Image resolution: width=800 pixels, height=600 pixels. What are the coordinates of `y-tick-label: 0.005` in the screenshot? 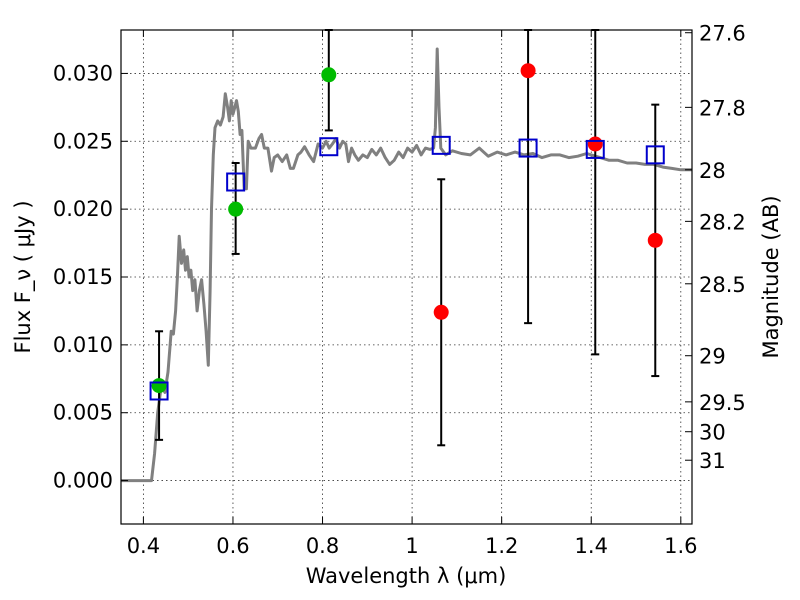 It's located at (83, 413).